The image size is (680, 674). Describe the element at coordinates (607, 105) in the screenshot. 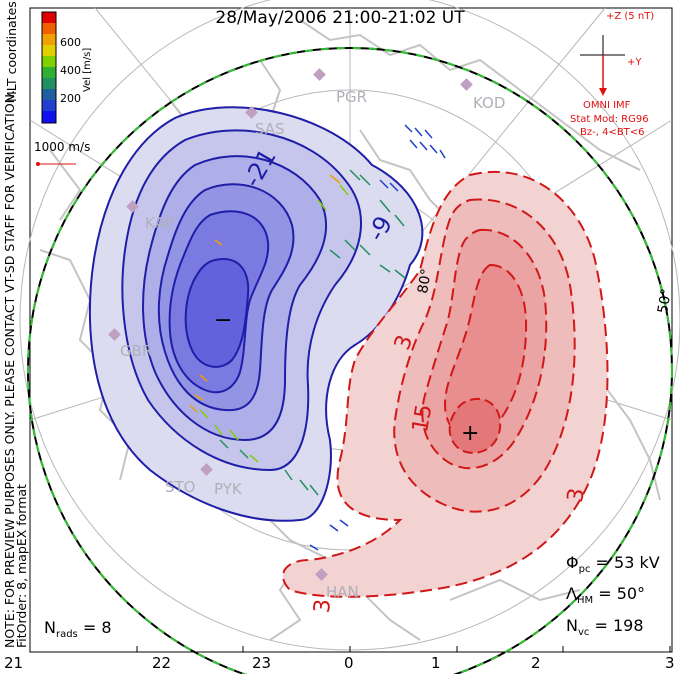

I see `imf-source: OMNI IMF` at that location.